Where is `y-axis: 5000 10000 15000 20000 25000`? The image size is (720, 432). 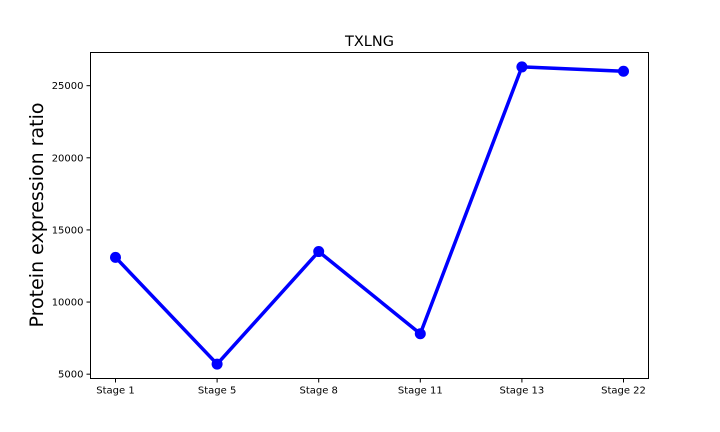 y-axis: 5000 10000 15000 20000 25000 is located at coordinates (71, 231).